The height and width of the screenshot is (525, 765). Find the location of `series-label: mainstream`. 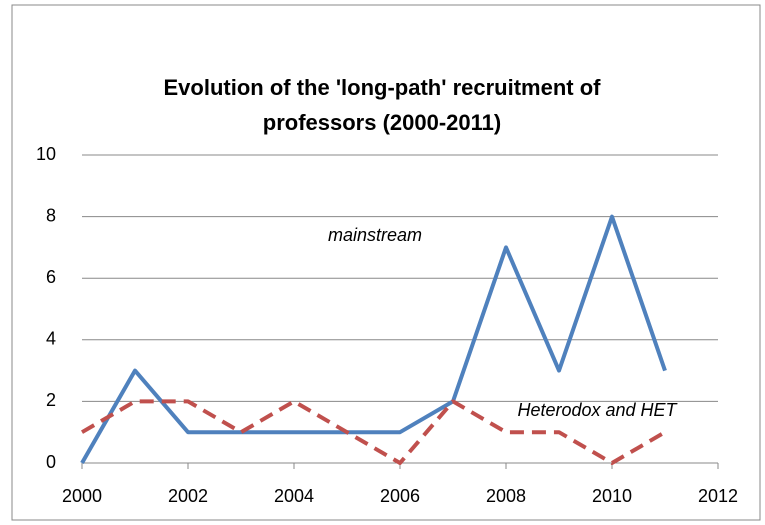

series-label: mainstream is located at coordinates (375, 235).